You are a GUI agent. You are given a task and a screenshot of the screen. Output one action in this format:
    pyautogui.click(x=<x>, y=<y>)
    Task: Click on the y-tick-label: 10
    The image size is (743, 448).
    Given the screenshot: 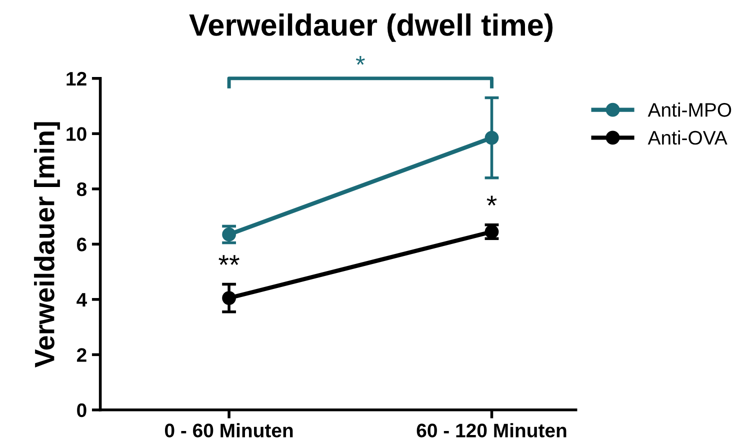 What is the action you would take?
    pyautogui.click(x=76, y=134)
    